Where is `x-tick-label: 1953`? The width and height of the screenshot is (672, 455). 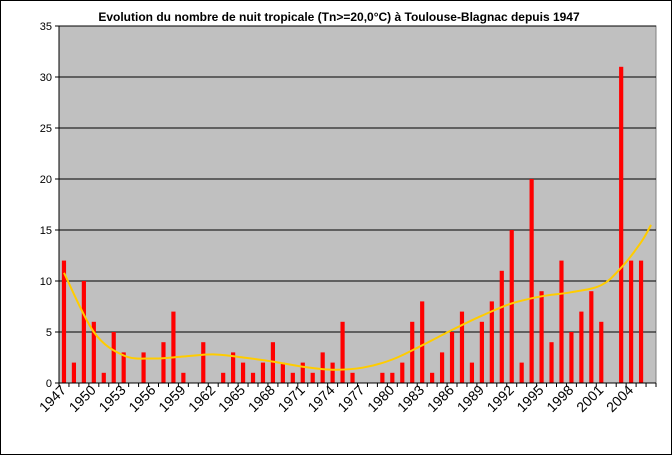 x-tick-label: 1953 is located at coordinates (111, 398).